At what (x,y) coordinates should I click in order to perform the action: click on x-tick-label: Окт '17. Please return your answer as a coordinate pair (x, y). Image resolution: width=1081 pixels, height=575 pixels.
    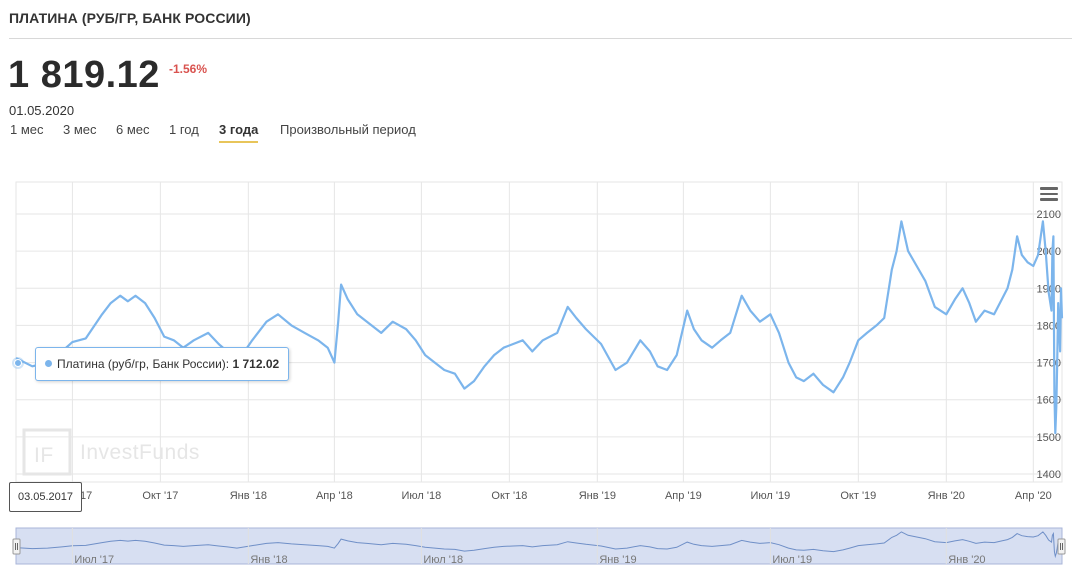
    Looking at the image, I should click on (160, 496).